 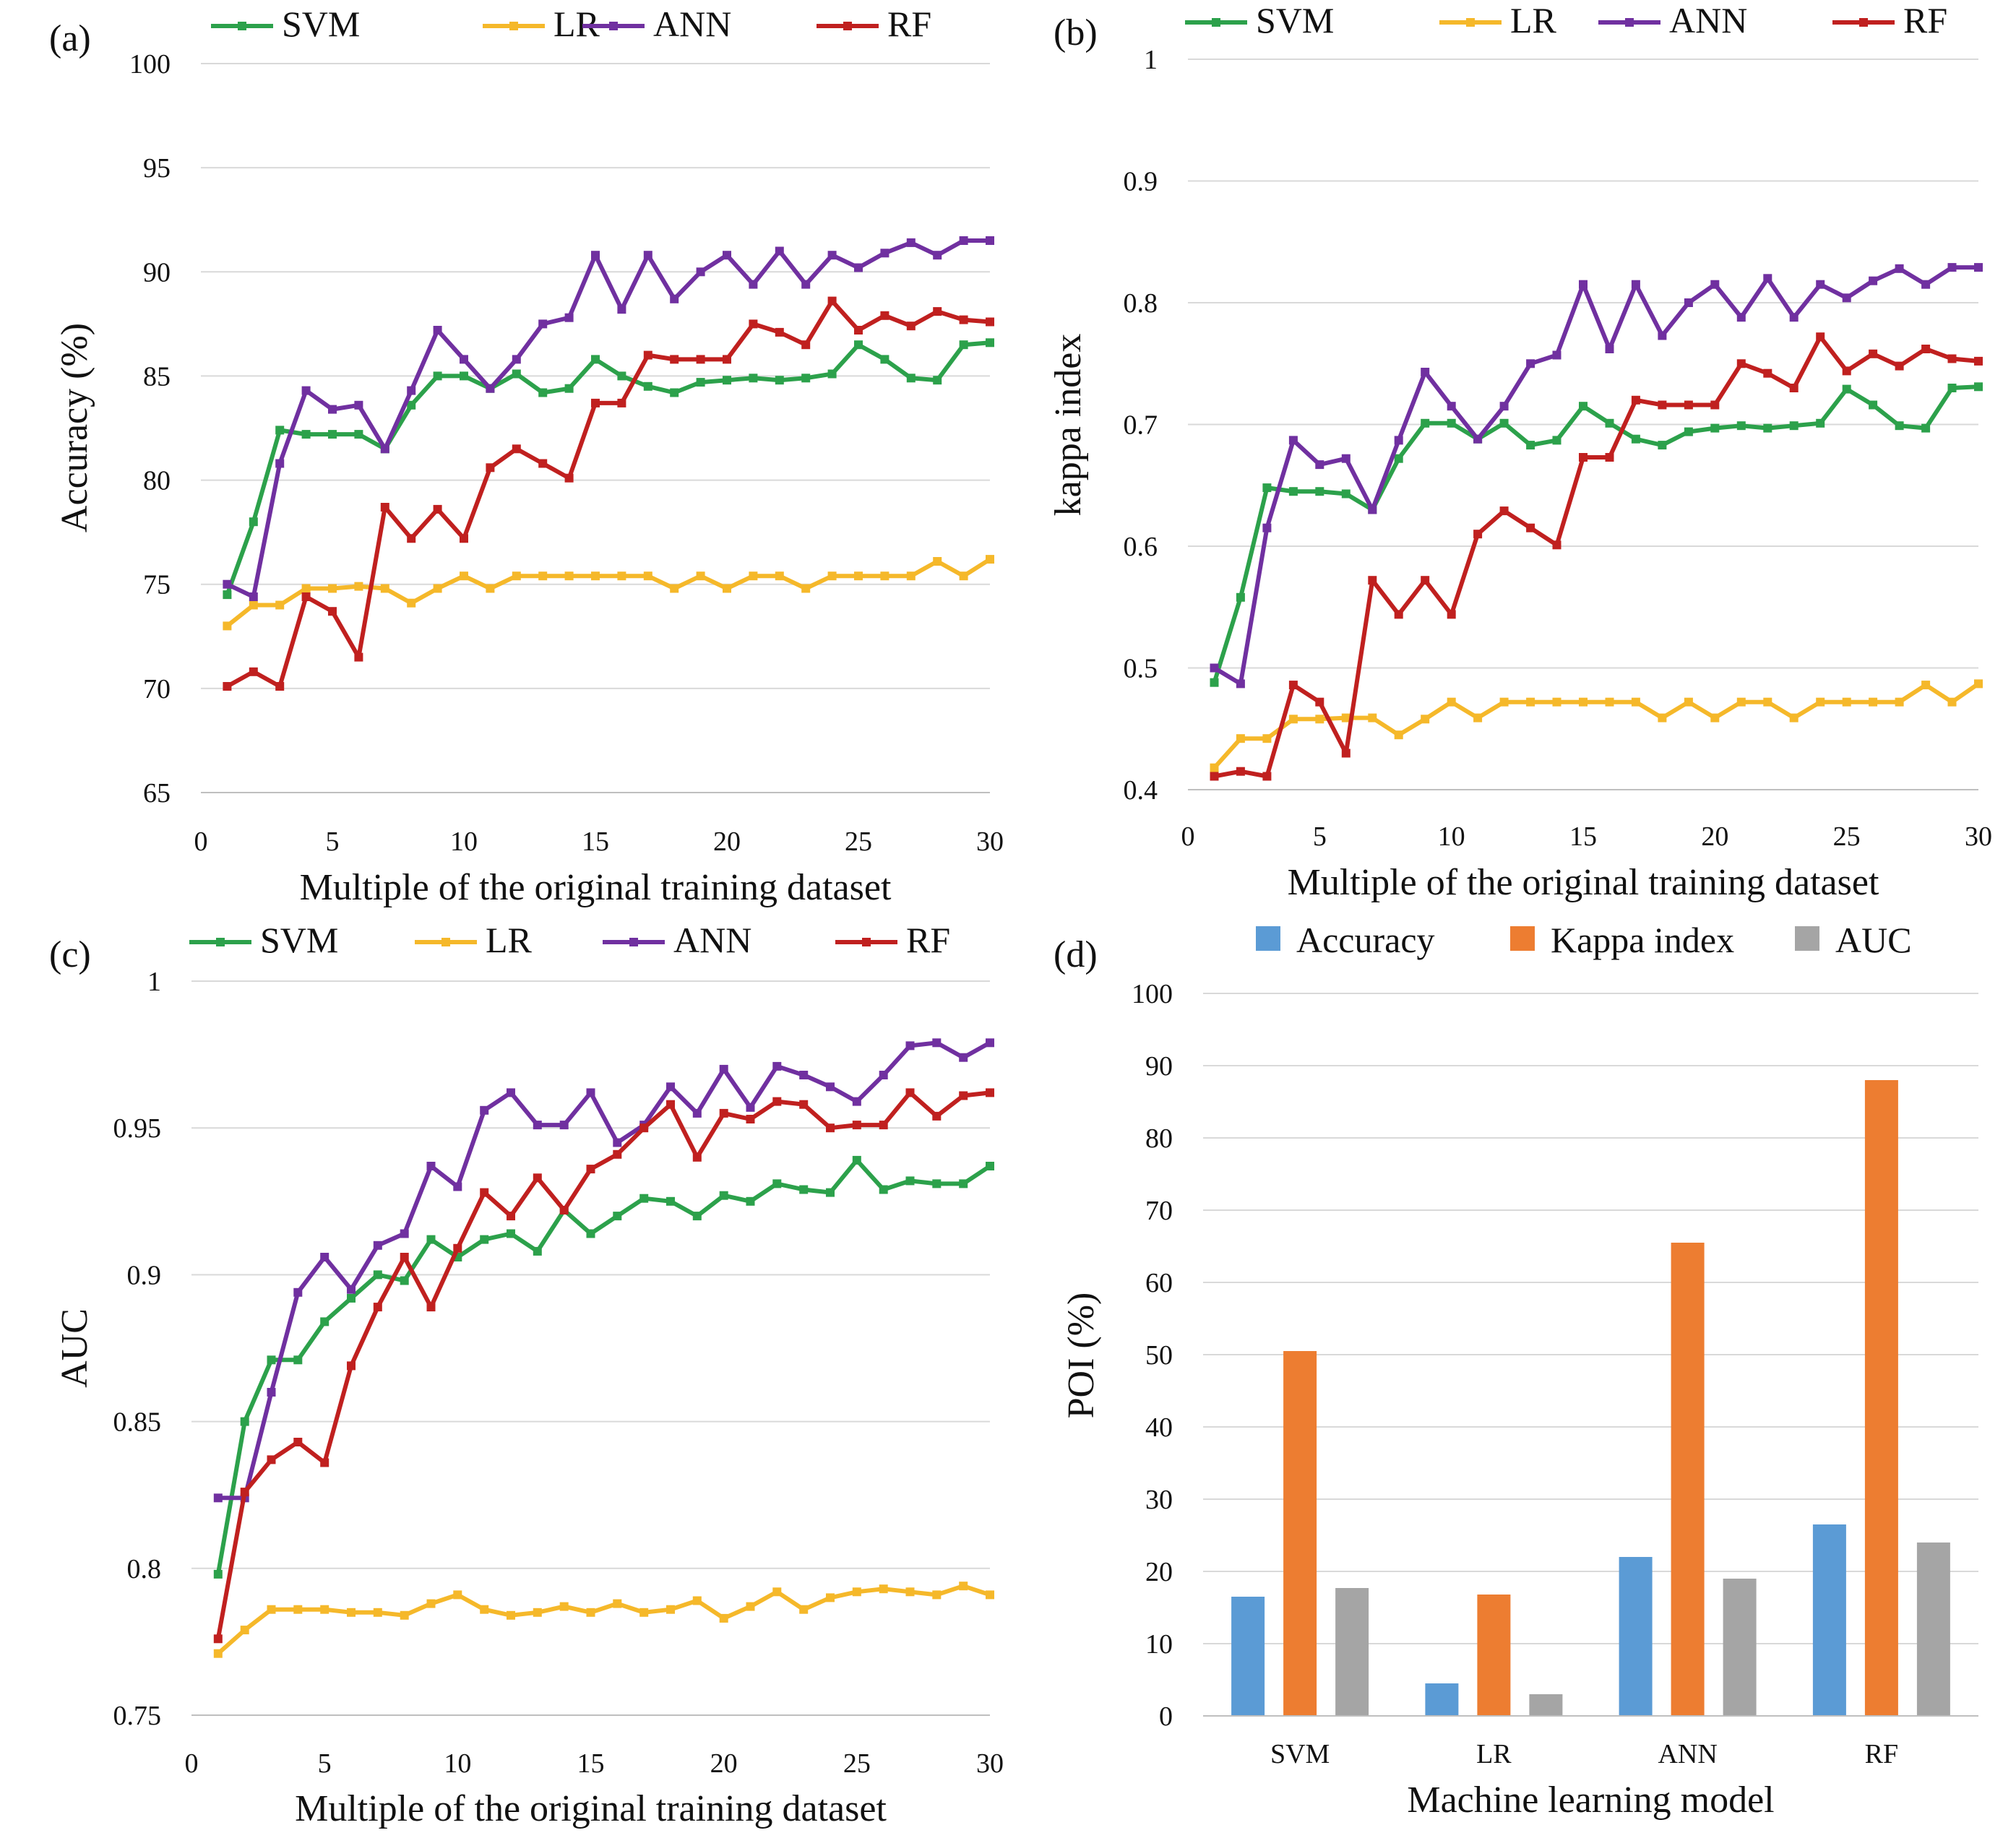 What do you see at coordinates (1494, 1754) in the screenshot?
I see `x-tick-label: LR` at bounding box center [1494, 1754].